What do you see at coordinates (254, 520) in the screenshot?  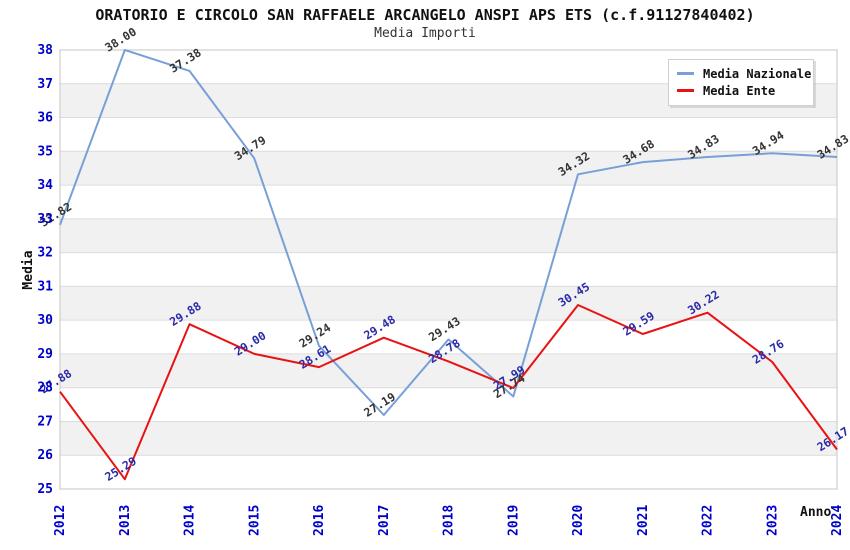 I see `x-tick-label: 2015` at bounding box center [254, 520].